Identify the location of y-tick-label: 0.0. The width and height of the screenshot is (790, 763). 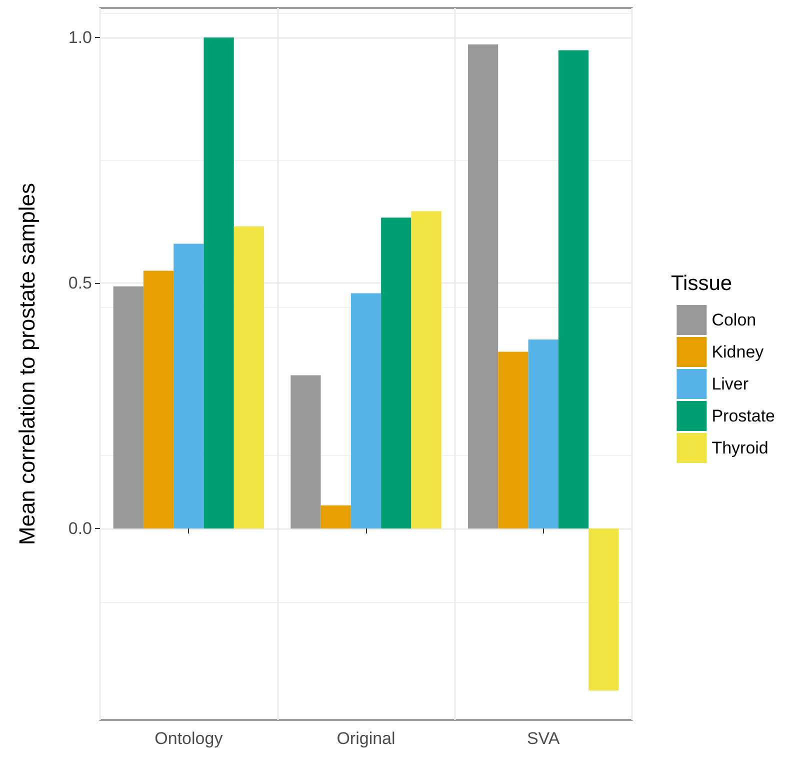
(80, 528).